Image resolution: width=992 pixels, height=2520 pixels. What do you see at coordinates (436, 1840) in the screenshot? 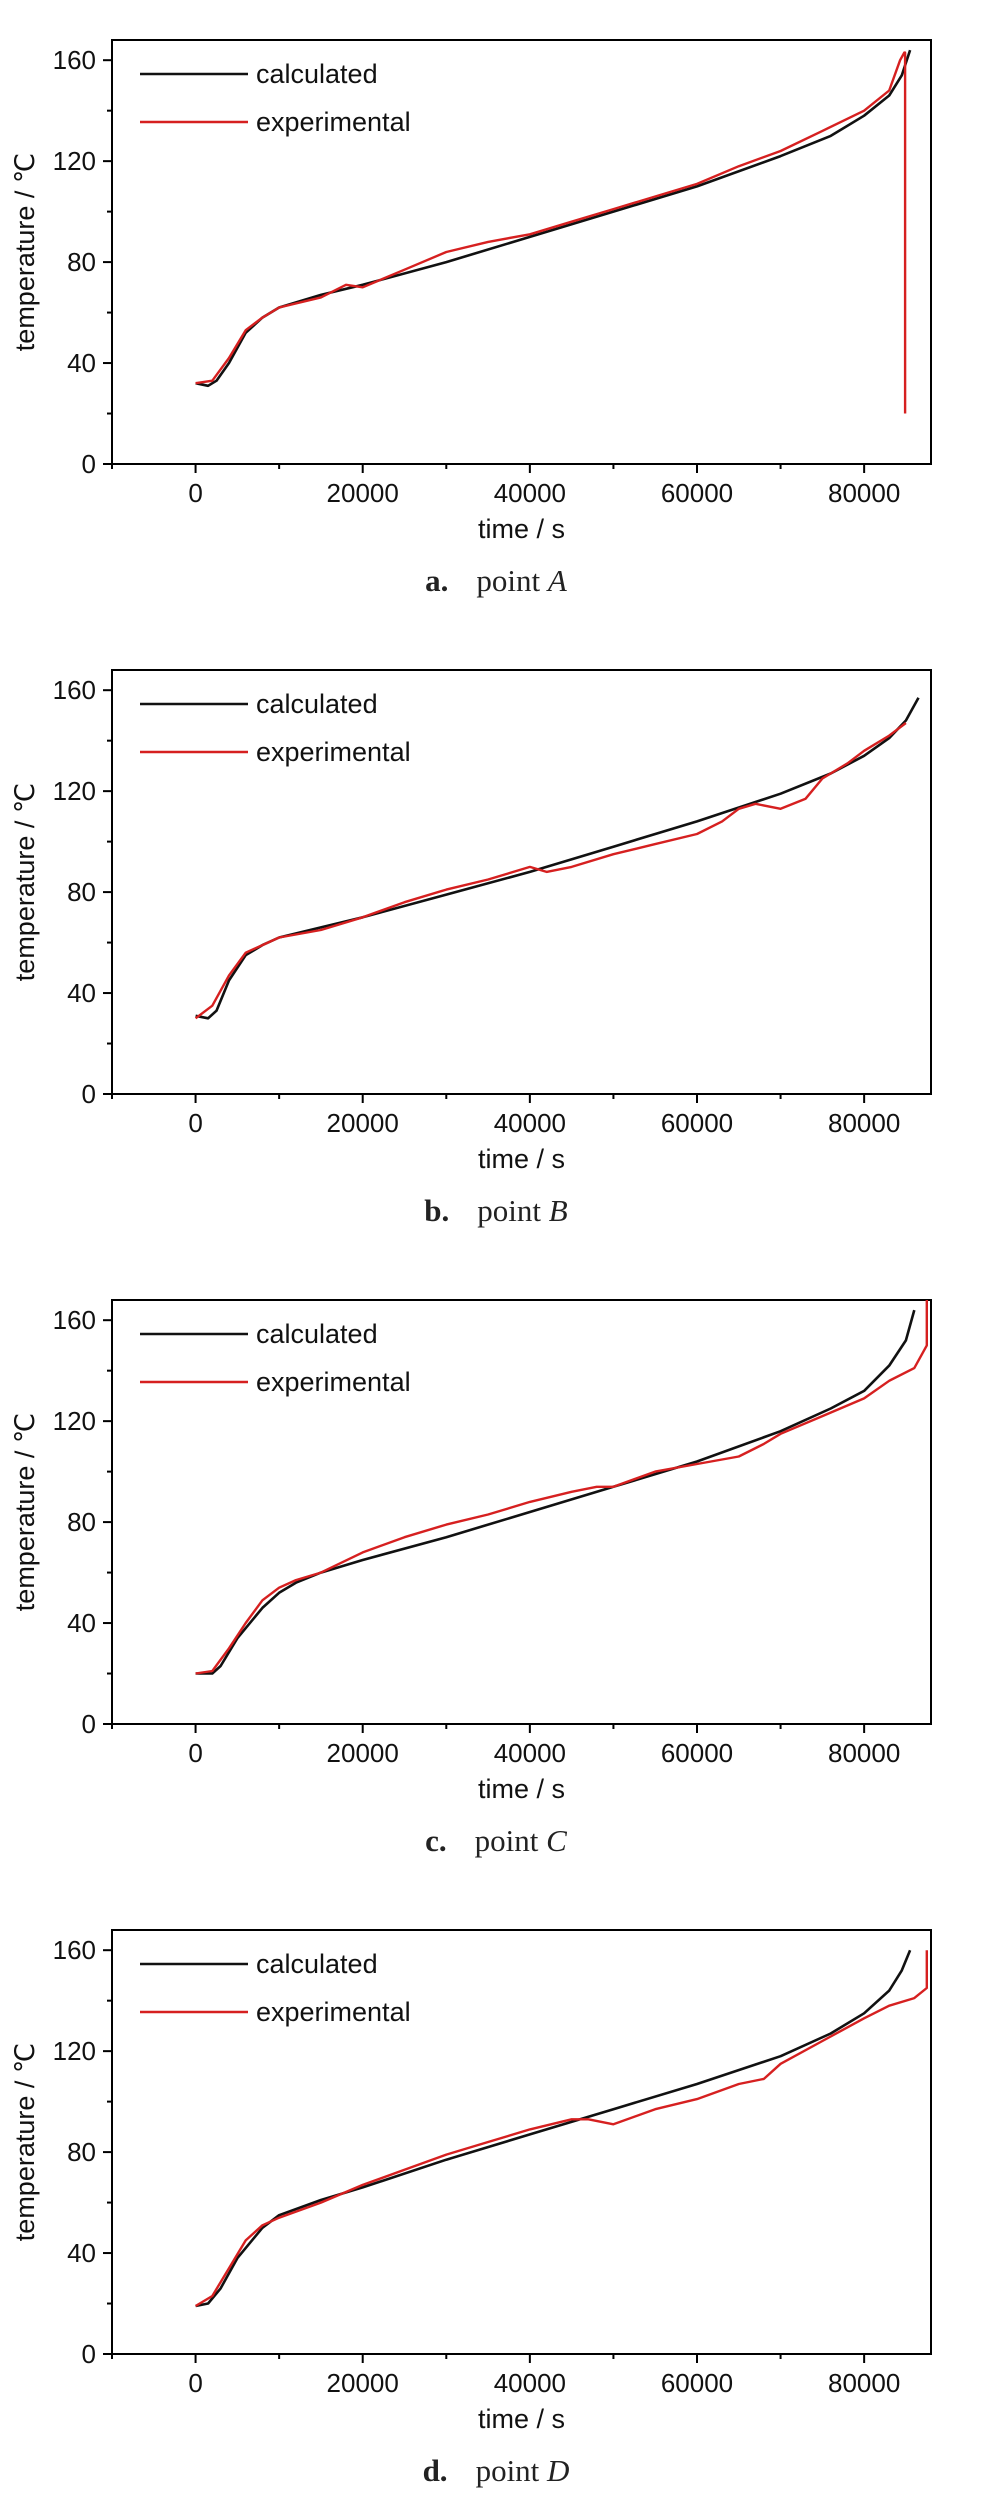
I see `caption-letter: c.` at bounding box center [436, 1840].